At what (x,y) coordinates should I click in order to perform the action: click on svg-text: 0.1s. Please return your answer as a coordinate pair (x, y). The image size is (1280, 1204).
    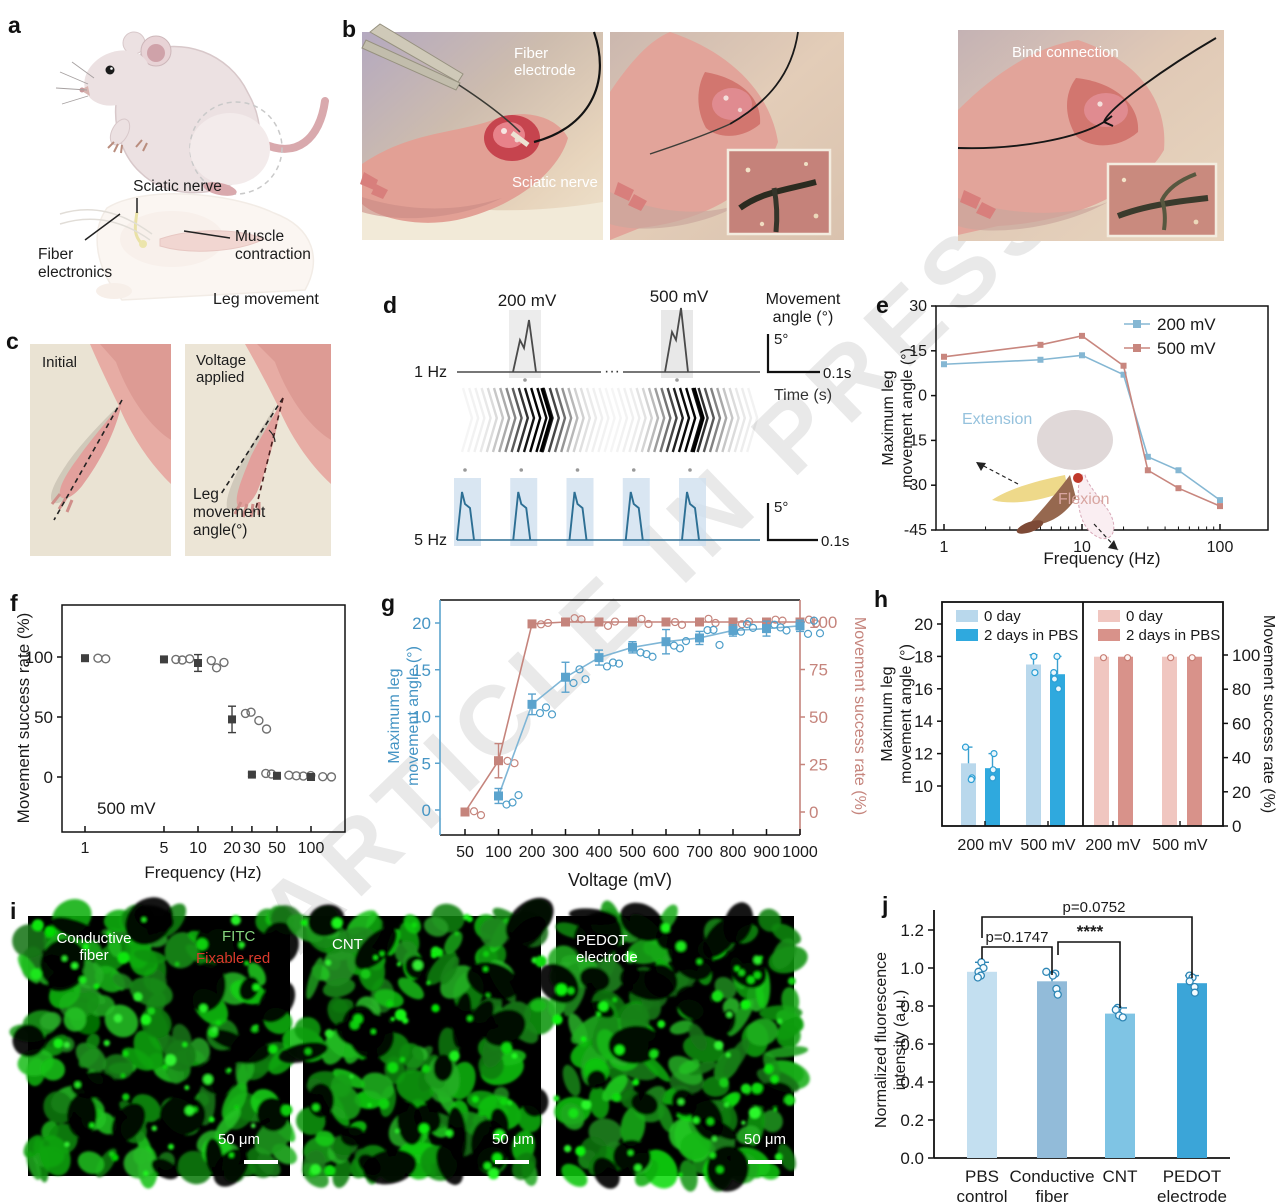
    Looking at the image, I should click on (835, 541).